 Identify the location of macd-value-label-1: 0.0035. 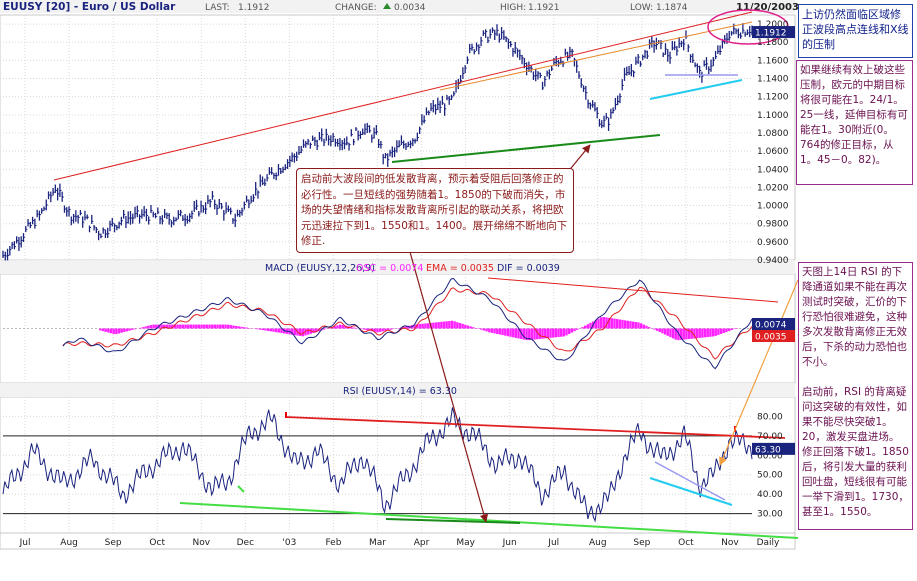
(771, 338).